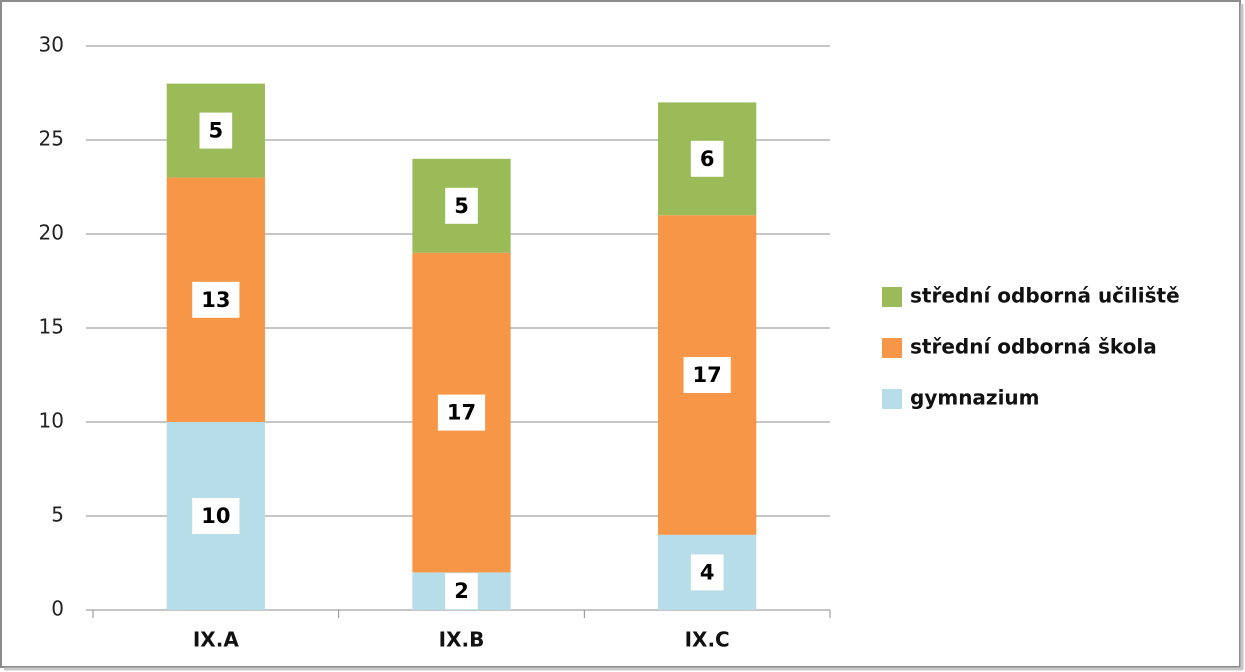 The height and width of the screenshot is (672, 1245). Describe the element at coordinates (51, 45) in the screenshot. I see `y-tick-label: 30` at that location.